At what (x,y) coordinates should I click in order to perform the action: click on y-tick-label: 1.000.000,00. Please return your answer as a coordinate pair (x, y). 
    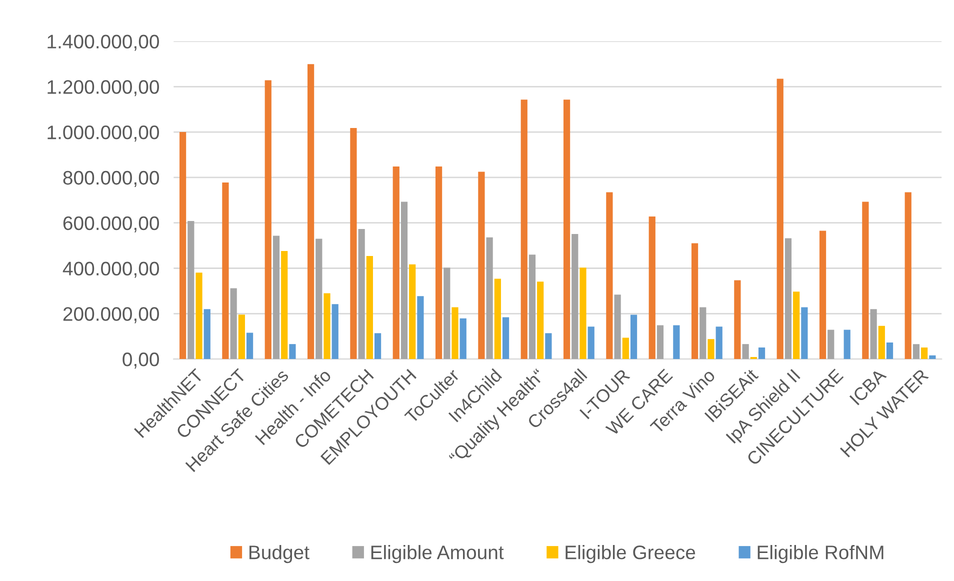
    Looking at the image, I should click on (103, 134).